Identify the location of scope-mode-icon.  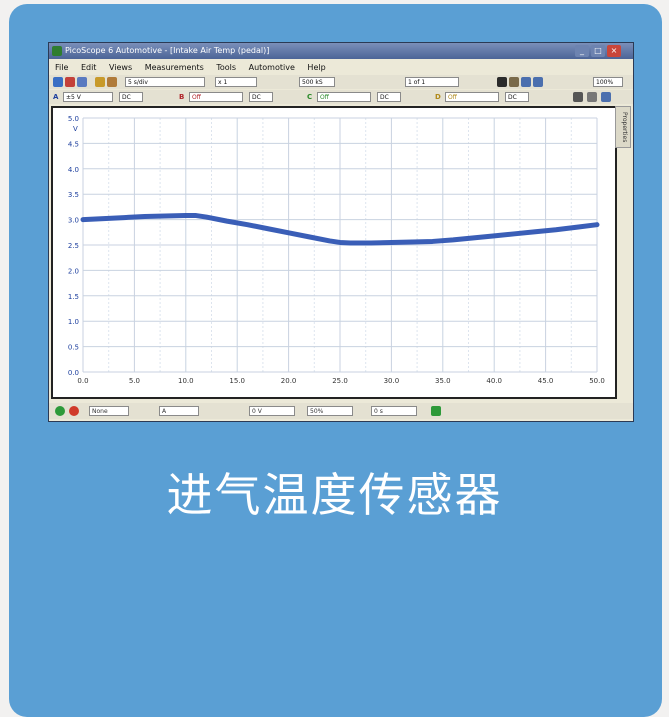
(58, 82).